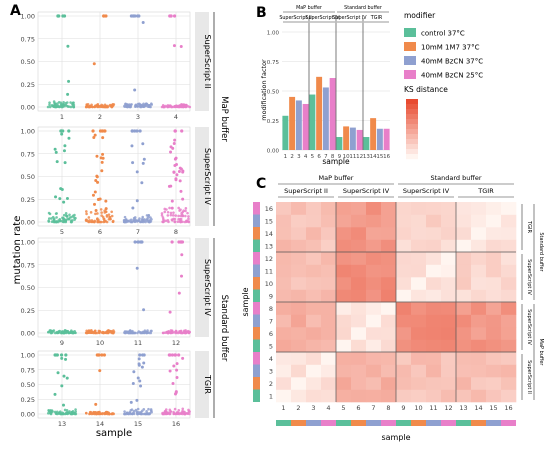 The height and width of the screenshot is (472, 550). What do you see at coordinates (478, 408) in the screenshot?
I see `x-tick-label: 14` at bounding box center [478, 408].